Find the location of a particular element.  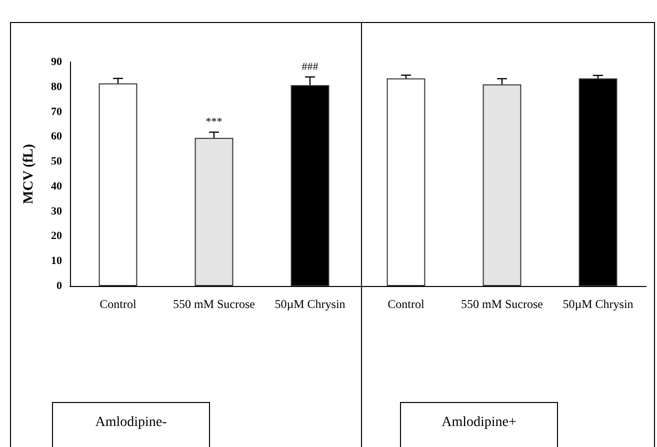

annotation: ### is located at coordinates (310, 66).